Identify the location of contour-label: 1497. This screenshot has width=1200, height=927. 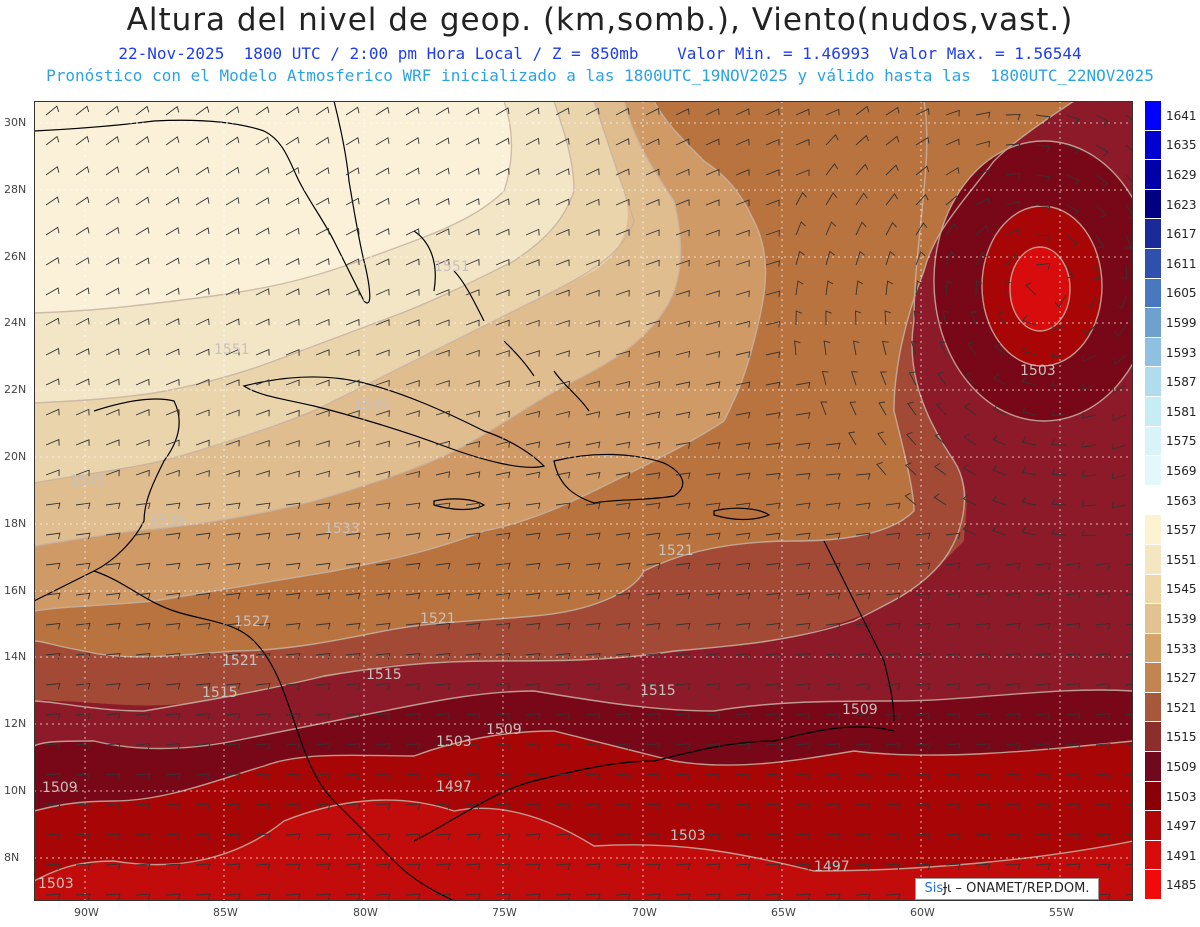
(832, 867).